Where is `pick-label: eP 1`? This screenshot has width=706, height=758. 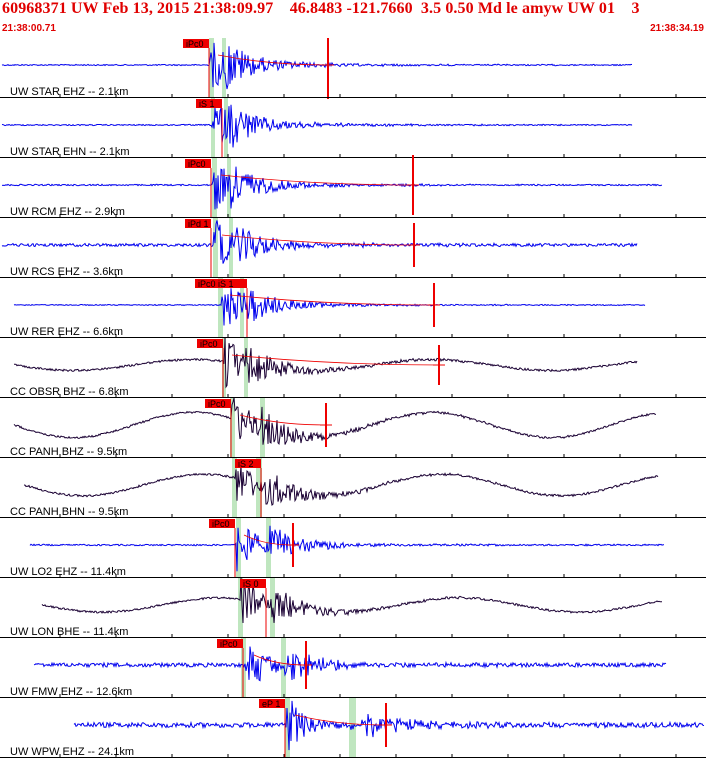
pick-label: eP 1 is located at coordinates (271, 704).